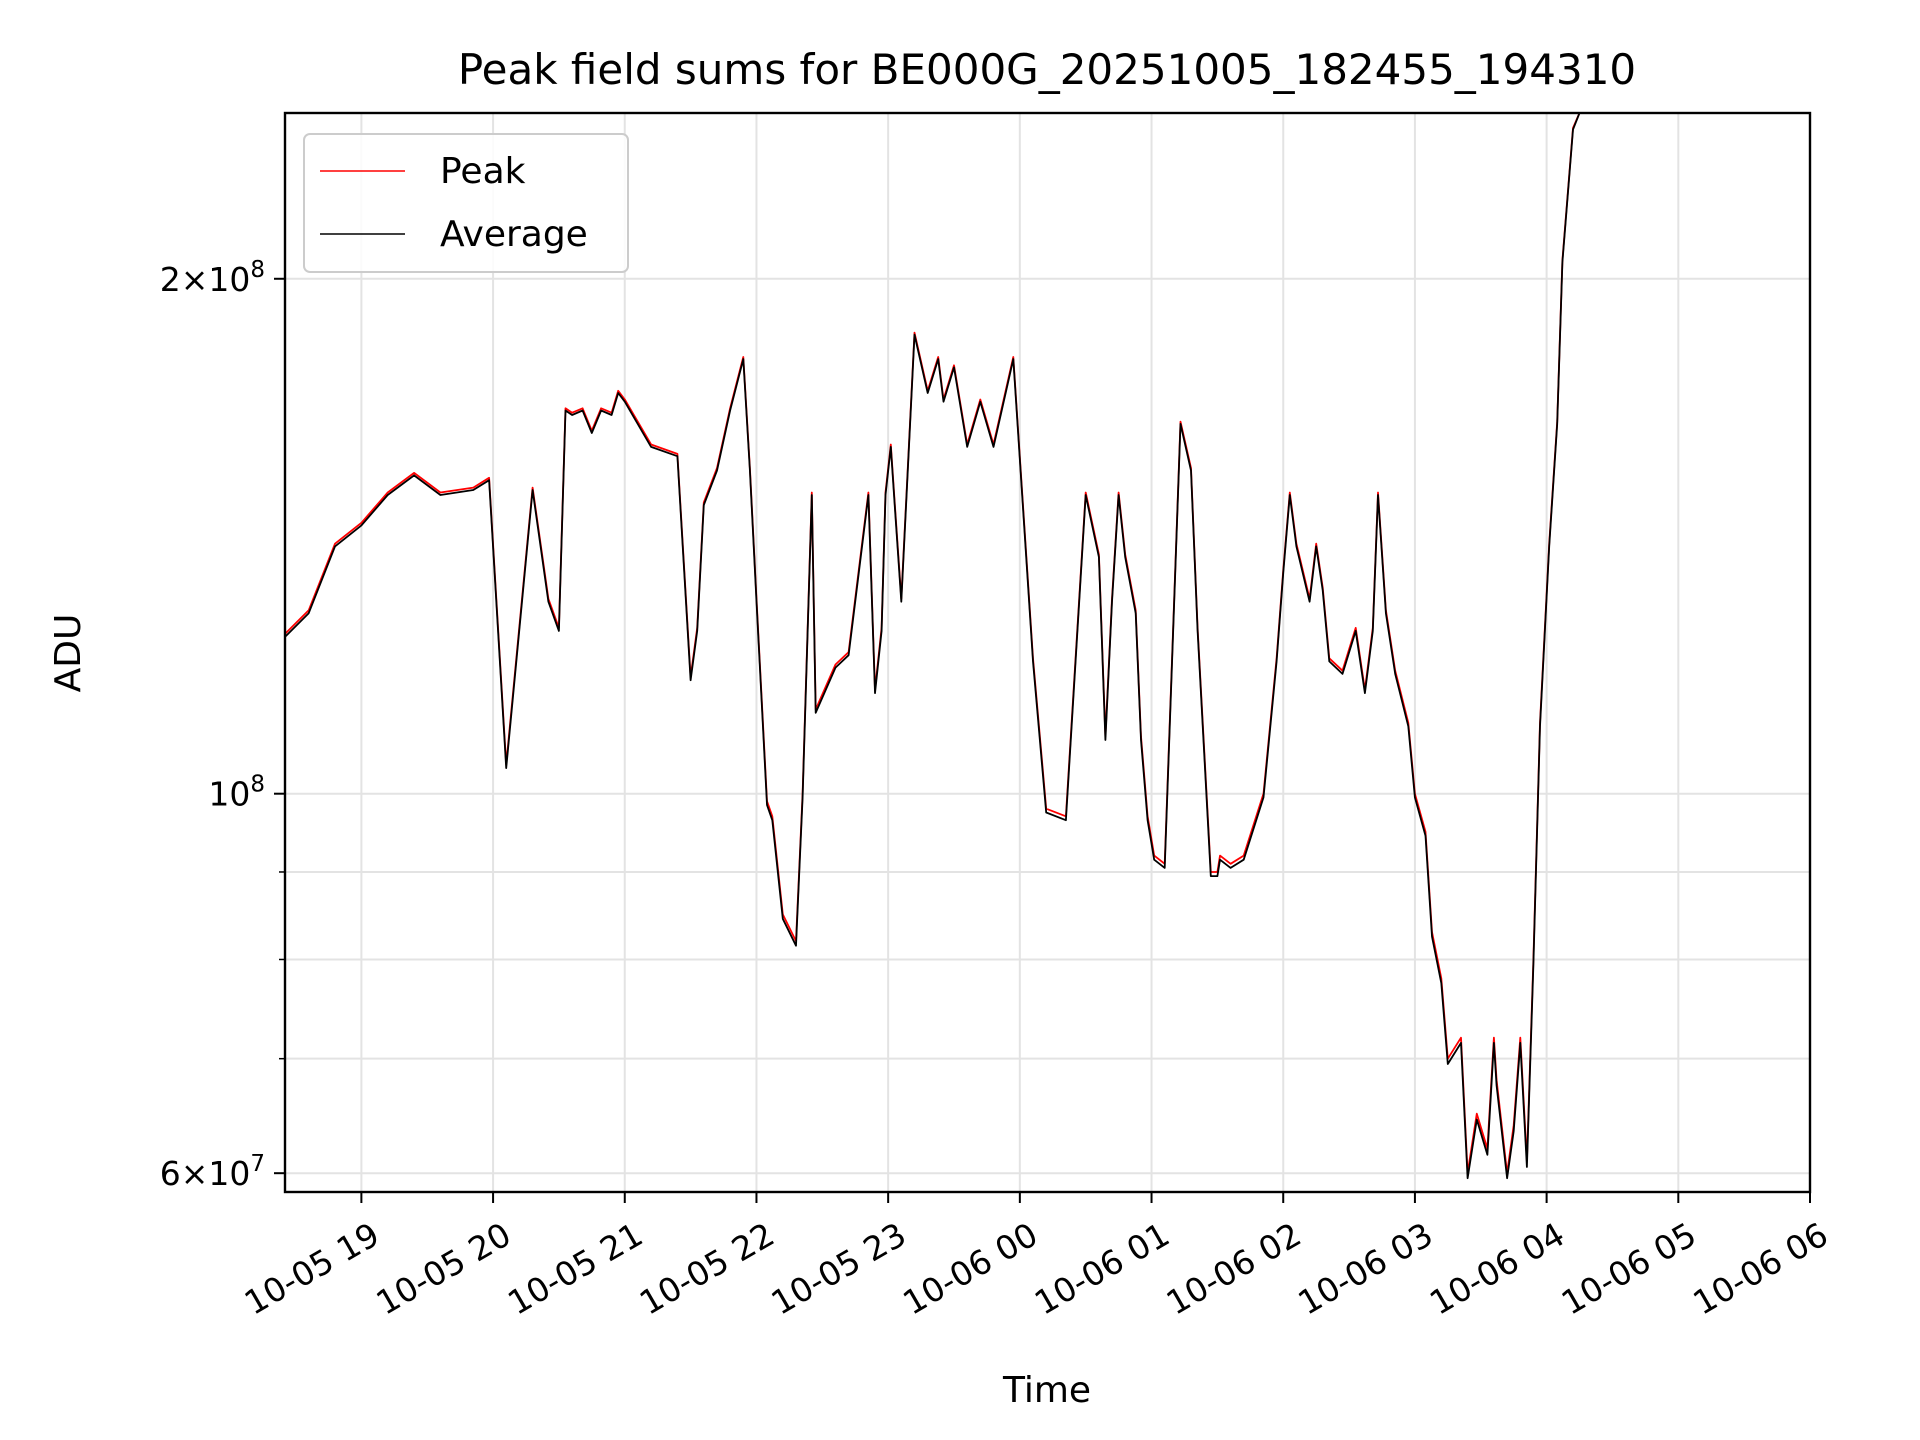 This screenshot has width=1920, height=1440. What do you see at coordinates (483, 171) in the screenshot?
I see `legend-label-peak: Peak` at bounding box center [483, 171].